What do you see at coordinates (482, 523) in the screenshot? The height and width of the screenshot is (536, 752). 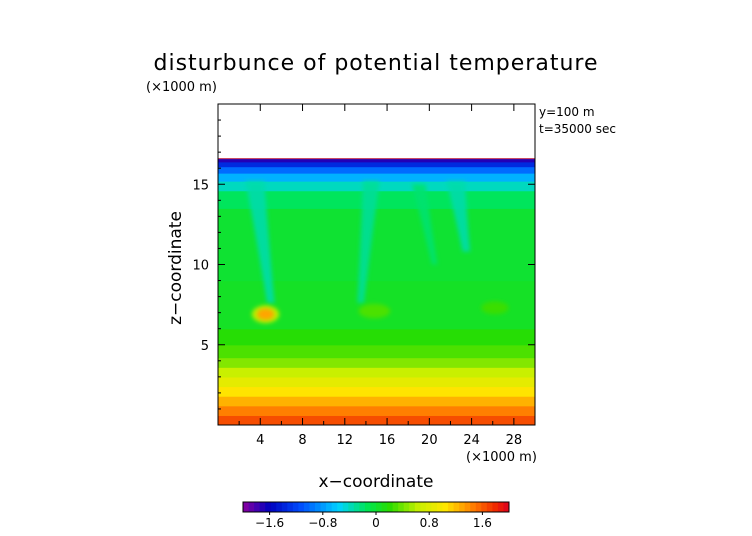 I see `colorbar-tick-label: 1.6` at bounding box center [482, 523].